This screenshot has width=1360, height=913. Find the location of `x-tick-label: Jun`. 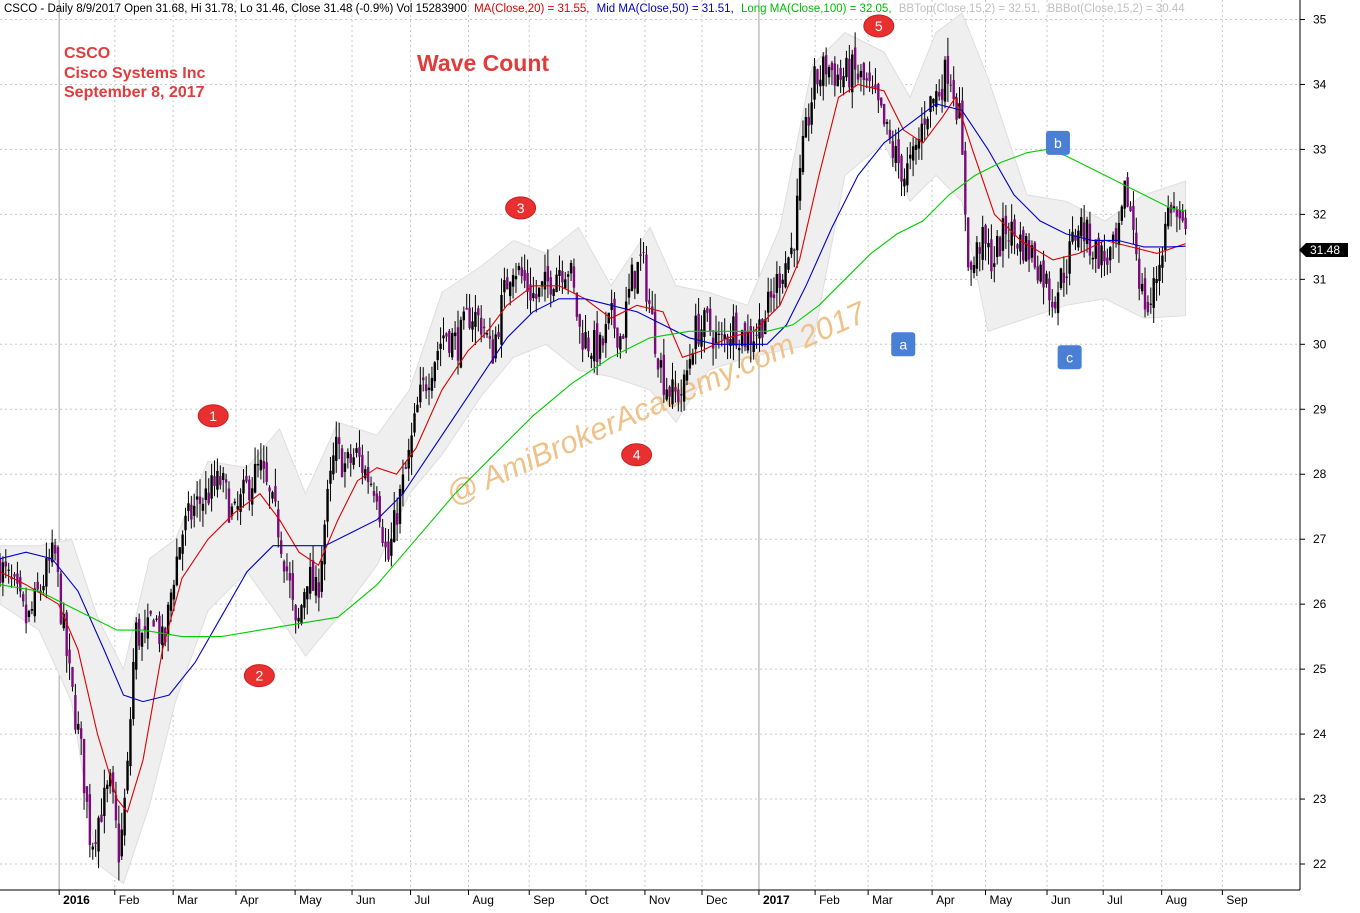

x-tick-label: Jun is located at coordinates (1060, 900).